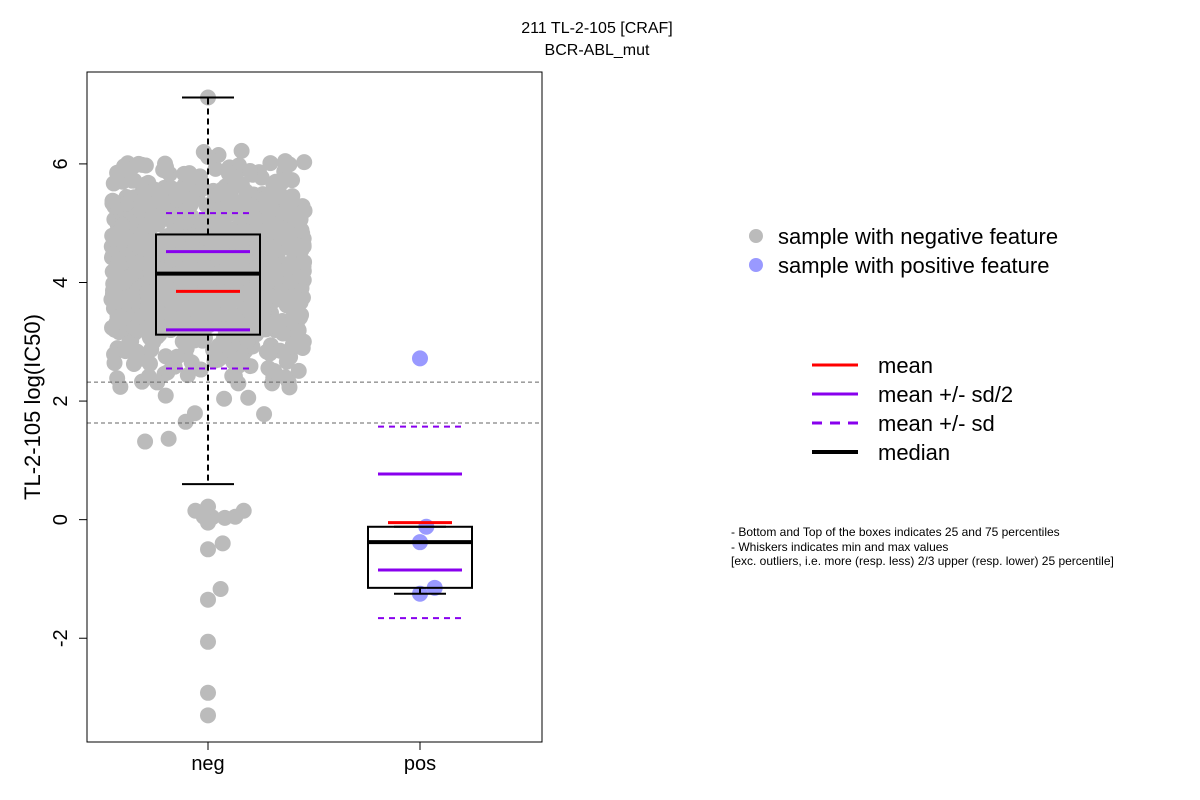 Image resolution: width=1200 pixels, height=800 pixels. What do you see at coordinates (914, 452) in the screenshot?
I see `legend-line-label: median` at bounding box center [914, 452].